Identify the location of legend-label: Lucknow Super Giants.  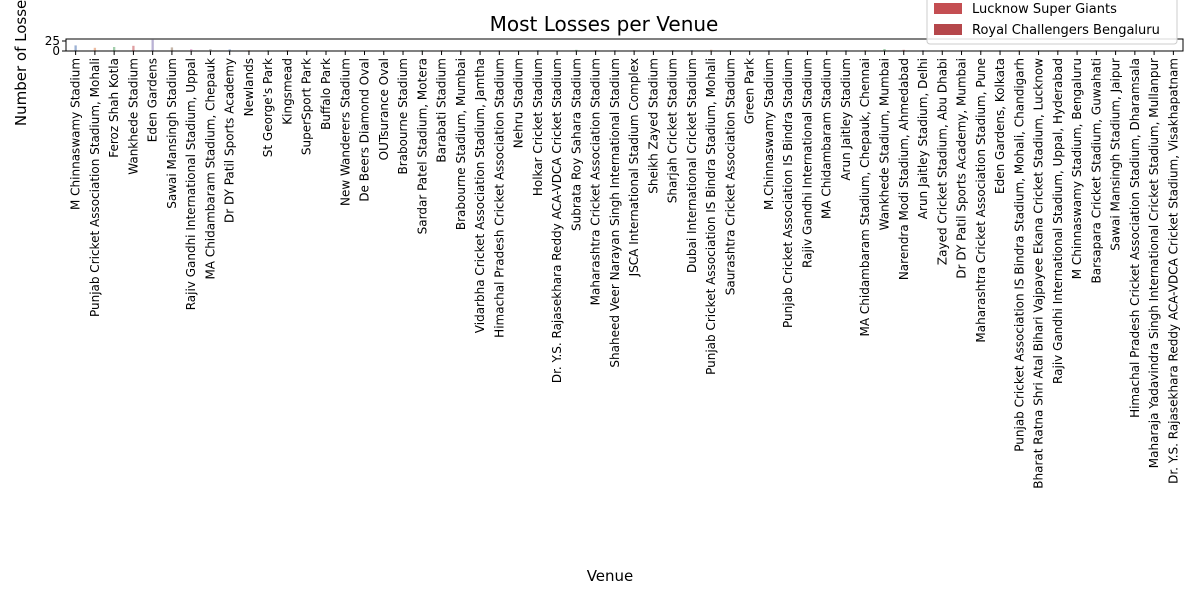
(1044, 9).